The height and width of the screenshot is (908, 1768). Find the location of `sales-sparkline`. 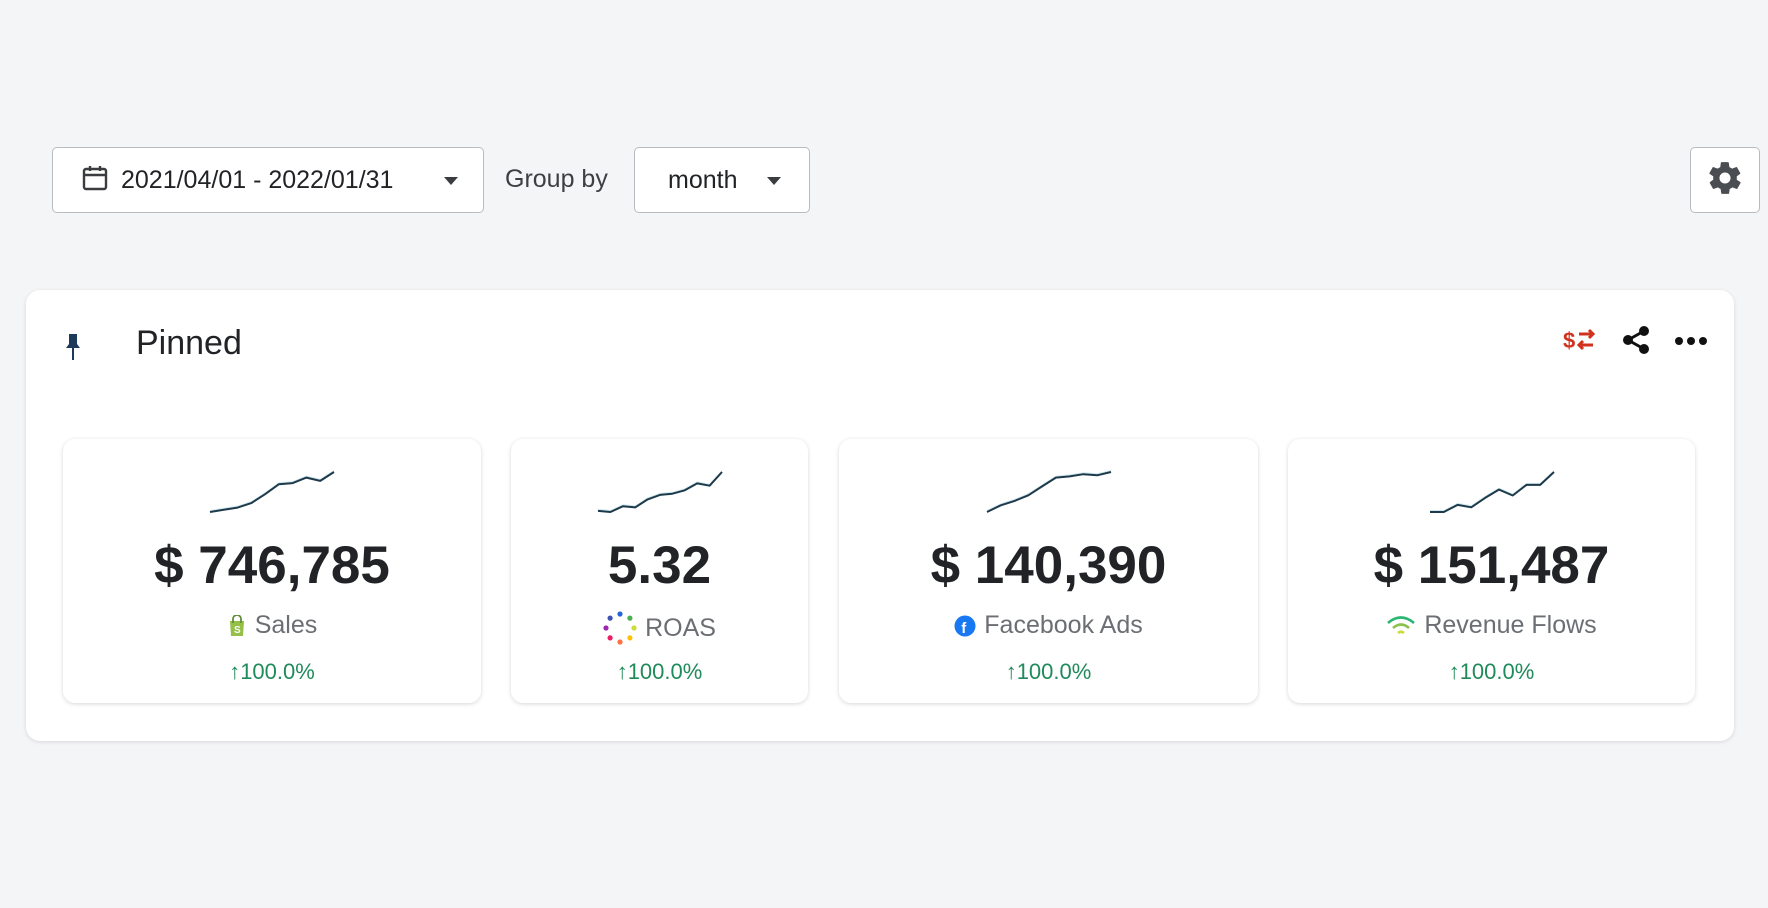

sales-sparkline is located at coordinates (272, 491).